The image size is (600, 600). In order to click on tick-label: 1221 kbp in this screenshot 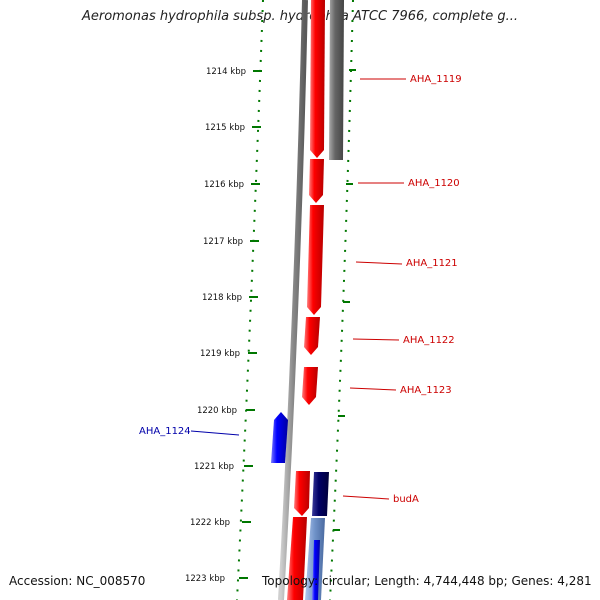, I will do `click(214, 467)`.